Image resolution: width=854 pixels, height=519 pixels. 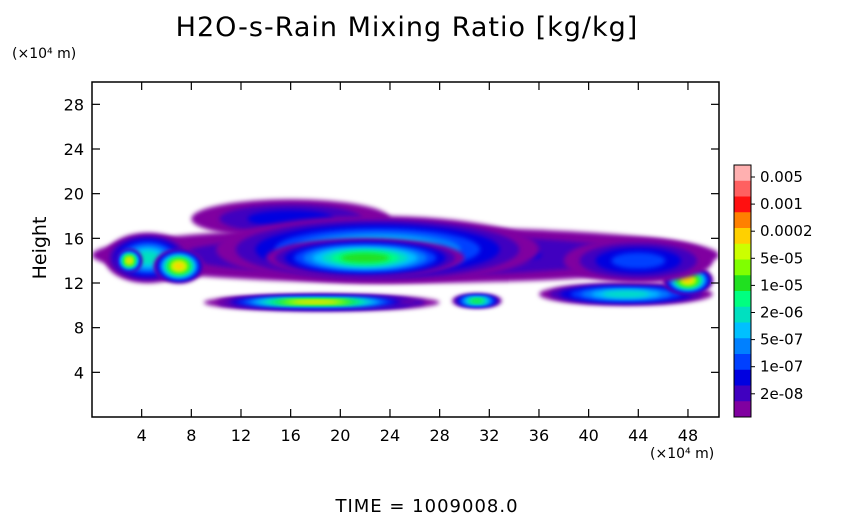 What do you see at coordinates (340, 435) in the screenshot?
I see `x-tick-label: 20` at bounding box center [340, 435].